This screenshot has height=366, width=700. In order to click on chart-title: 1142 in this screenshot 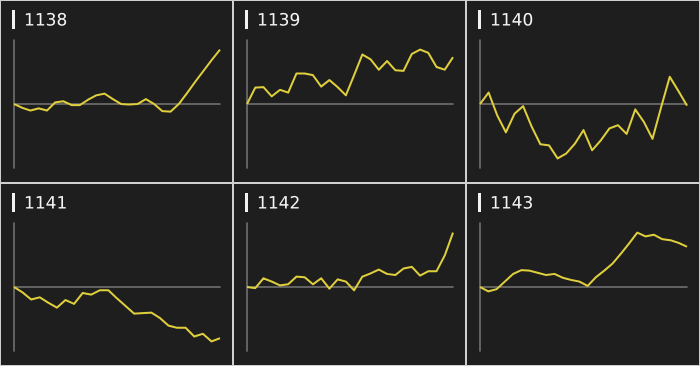, I will do `click(278, 204)`.